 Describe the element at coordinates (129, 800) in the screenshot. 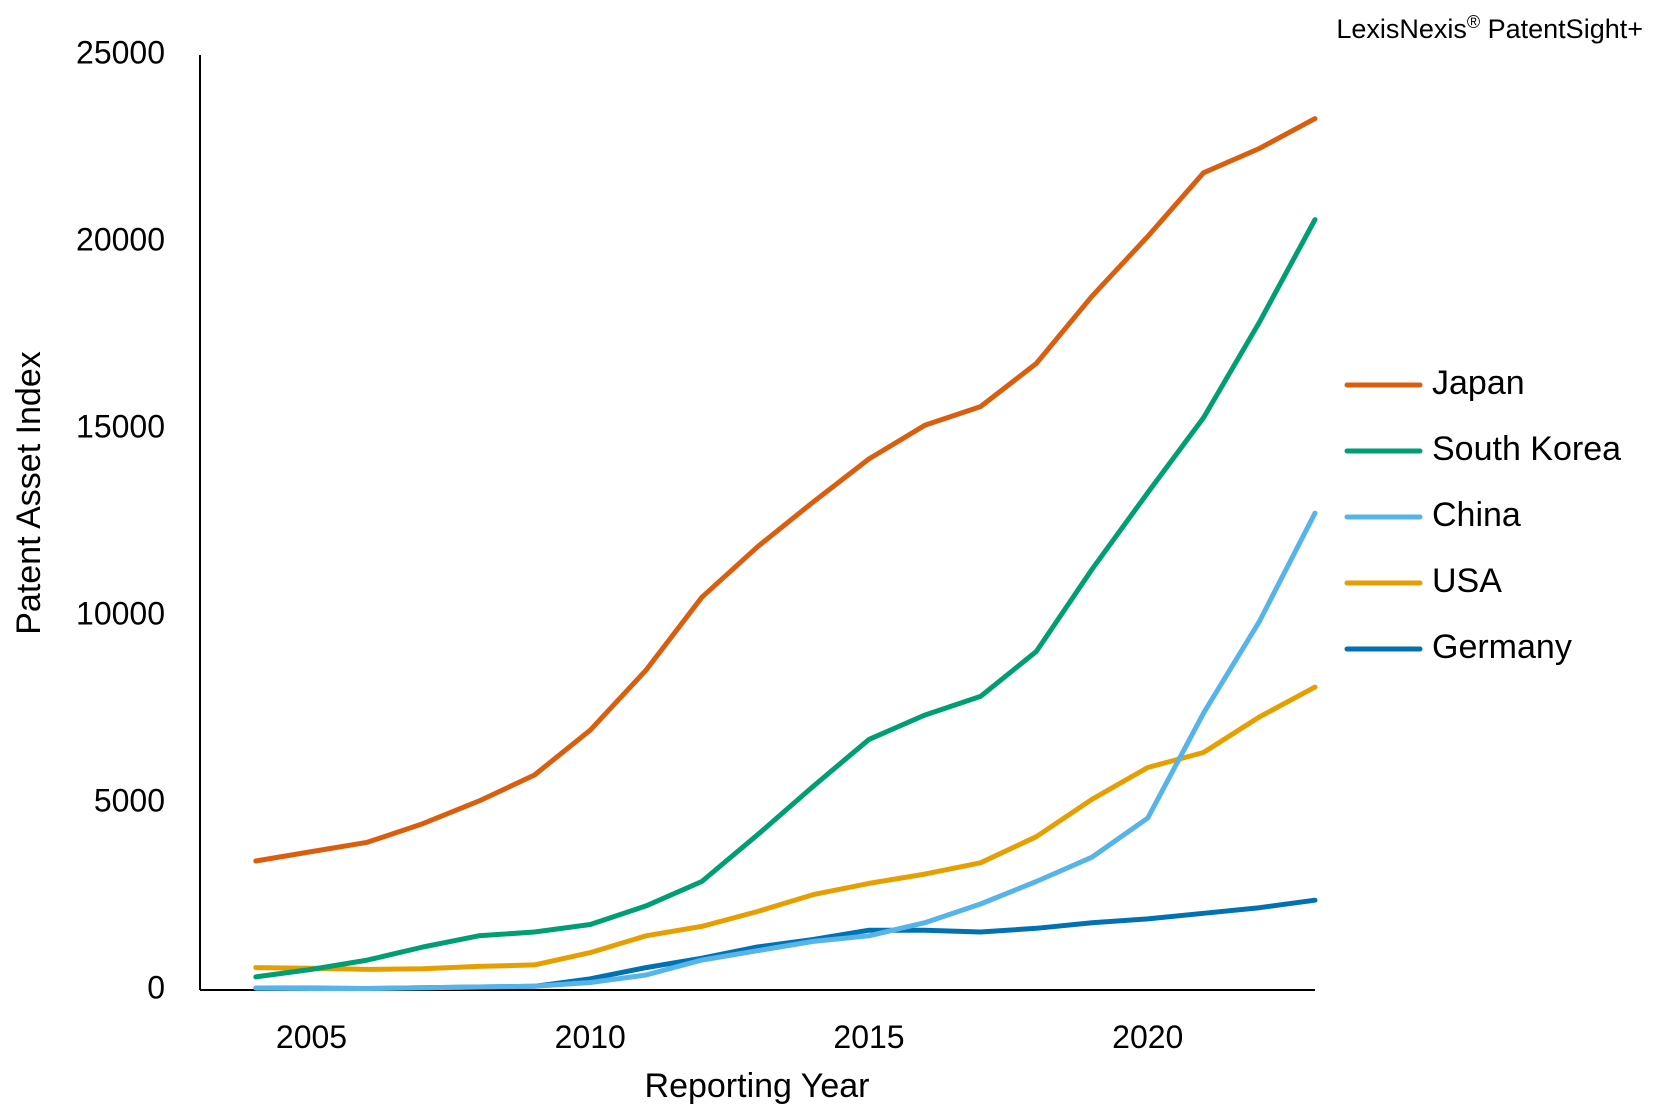

I see `y-tick-label: 5000` at that location.